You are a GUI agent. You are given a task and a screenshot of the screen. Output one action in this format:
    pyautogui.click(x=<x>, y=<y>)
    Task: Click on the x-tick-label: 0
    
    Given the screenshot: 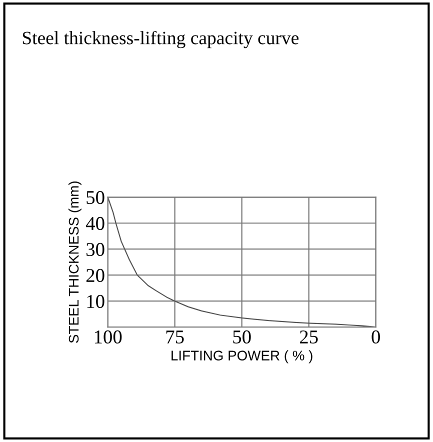 What is the action you would take?
    pyautogui.click(x=376, y=337)
    